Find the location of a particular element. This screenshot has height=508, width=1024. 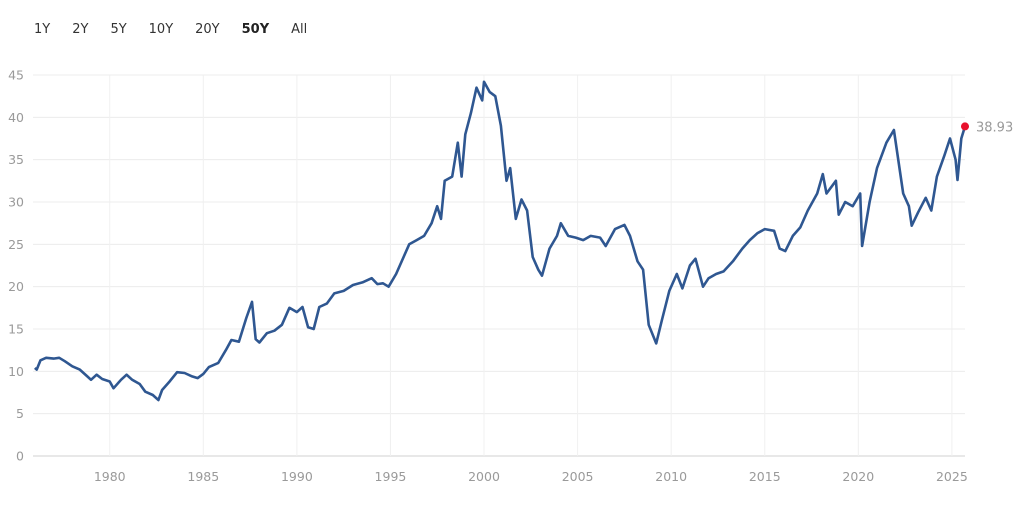

x-tick-label: 1980 is located at coordinates (110, 476).